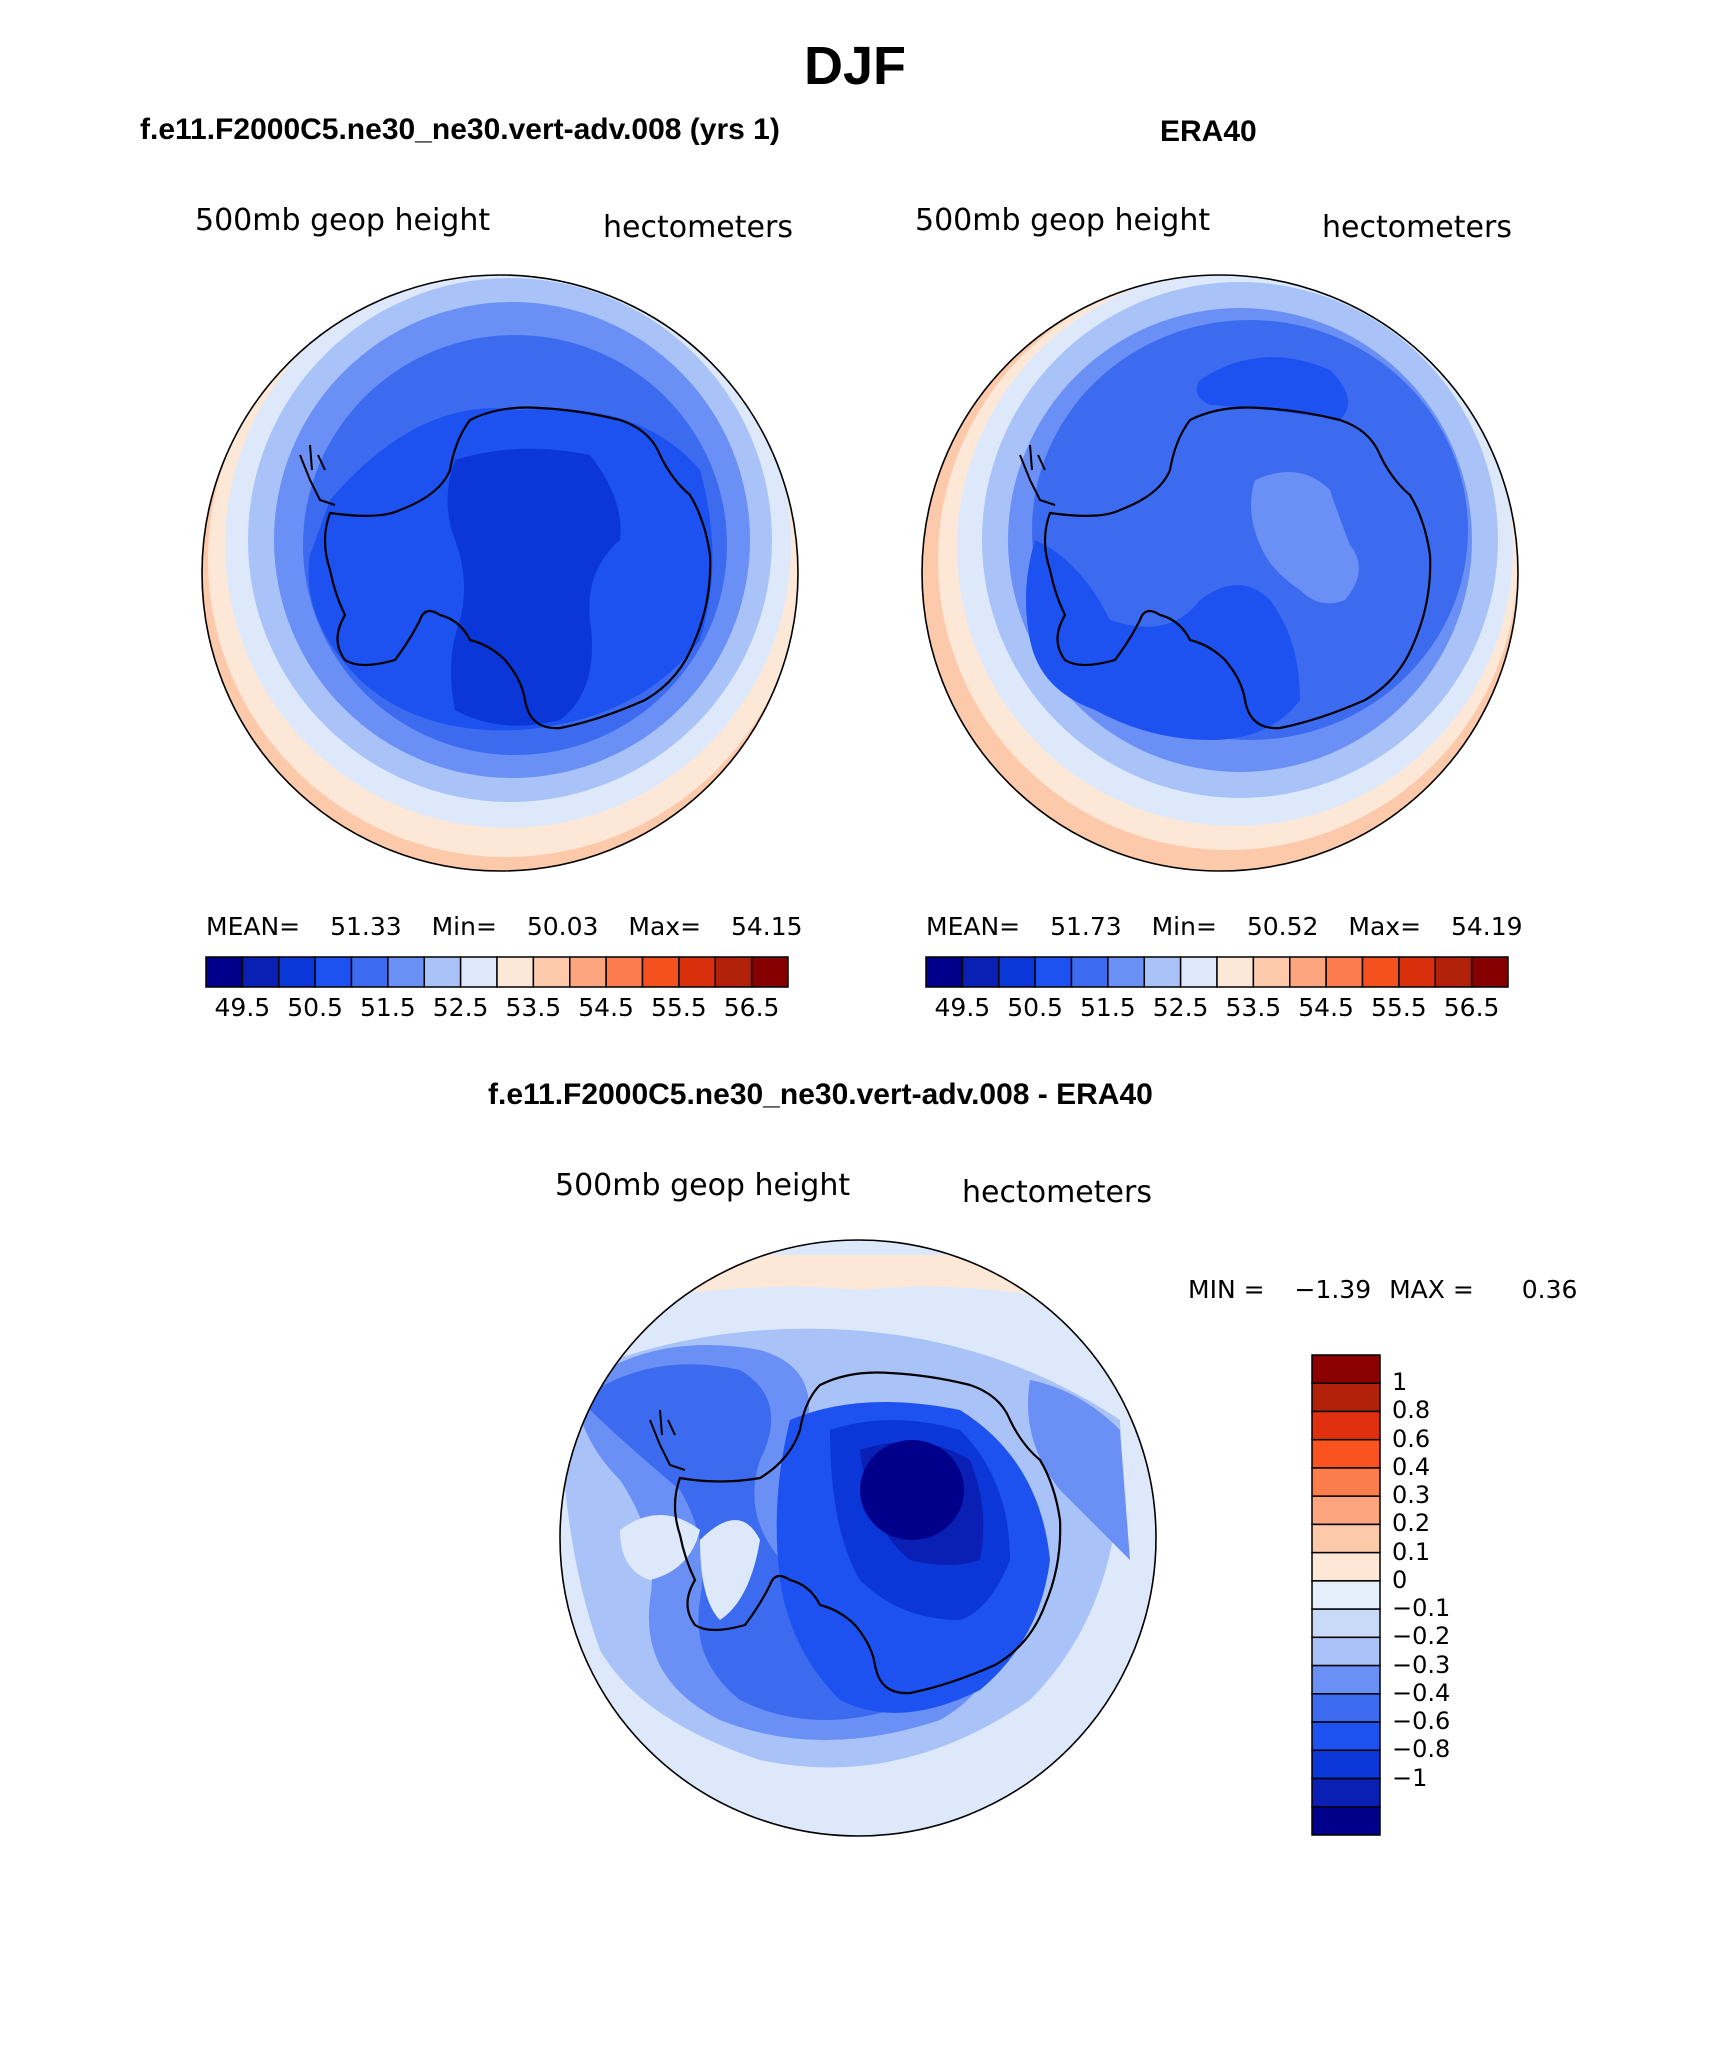 This screenshot has height=2061, width=1710. What do you see at coordinates (388, 1007) in the screenshot?
I see `colorbar-tick-label: 51.5` at bounding box center [388, 1007].